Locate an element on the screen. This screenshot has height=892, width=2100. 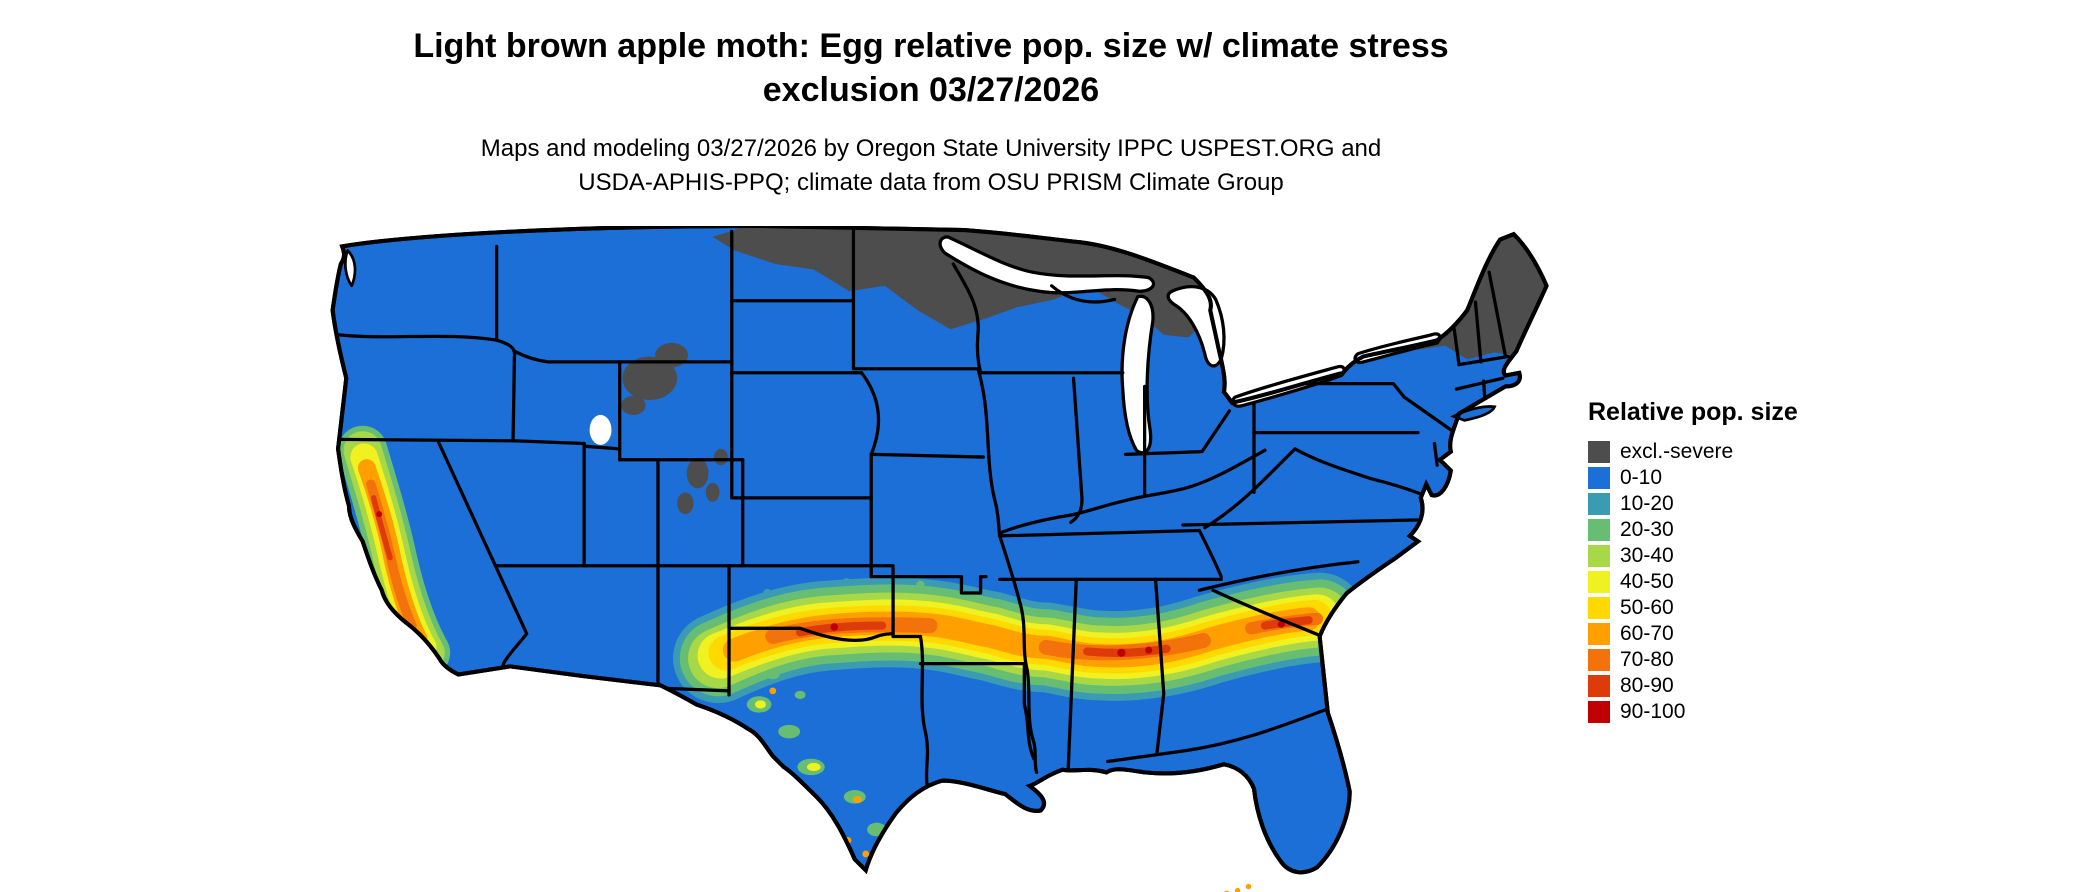
legend-label: 20-30 is located at coordinates (1647, 529).